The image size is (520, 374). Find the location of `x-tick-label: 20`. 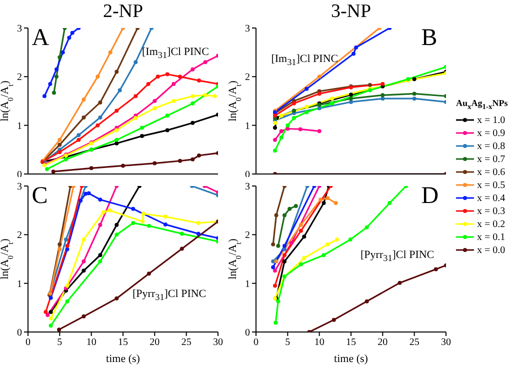

x-tick-label: 20 is located at coordinates (383, 342).